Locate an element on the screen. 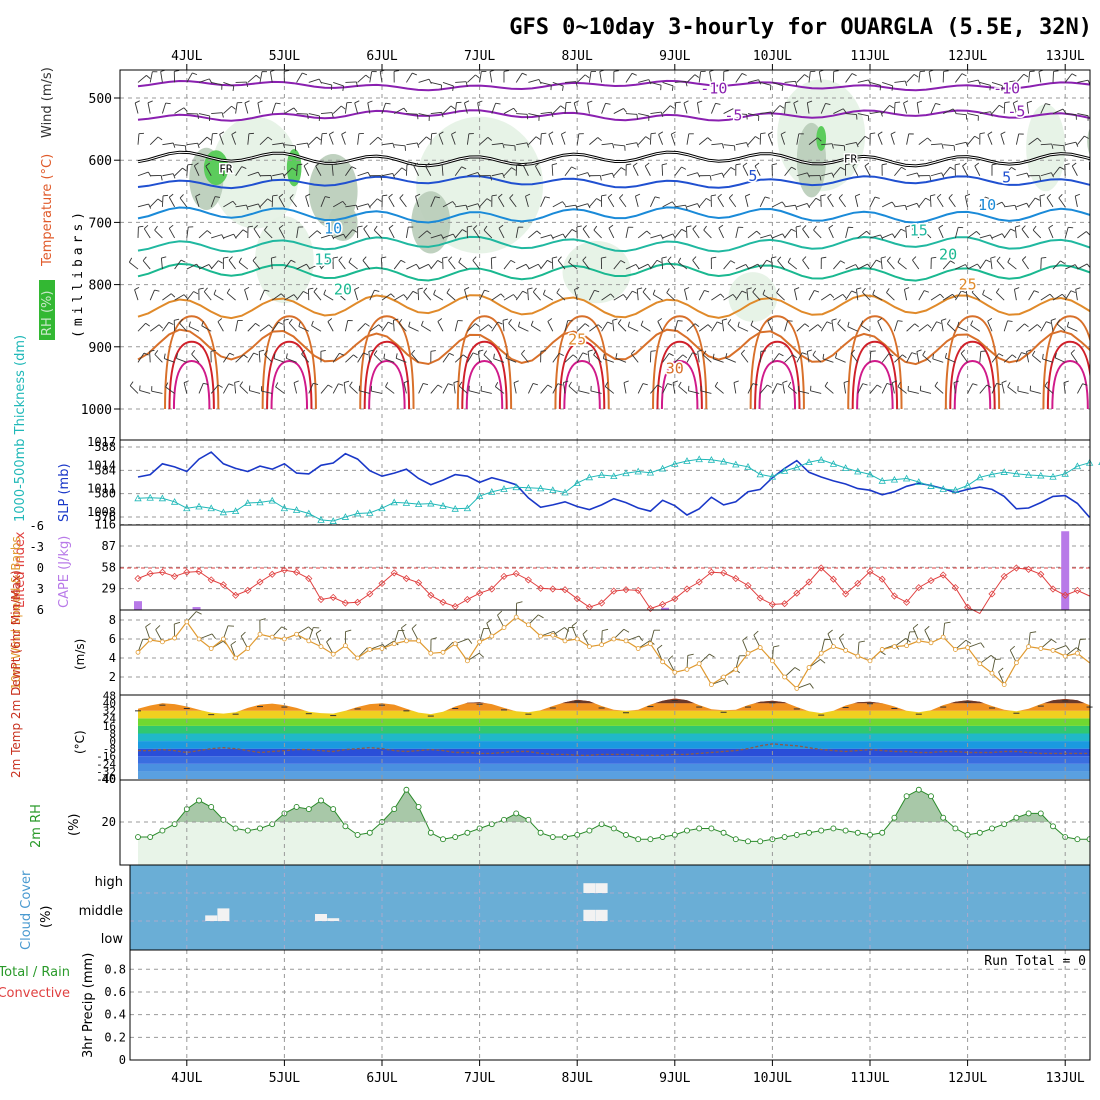  precip-tick-label: 0.6 is located at coordinates (115, 992).